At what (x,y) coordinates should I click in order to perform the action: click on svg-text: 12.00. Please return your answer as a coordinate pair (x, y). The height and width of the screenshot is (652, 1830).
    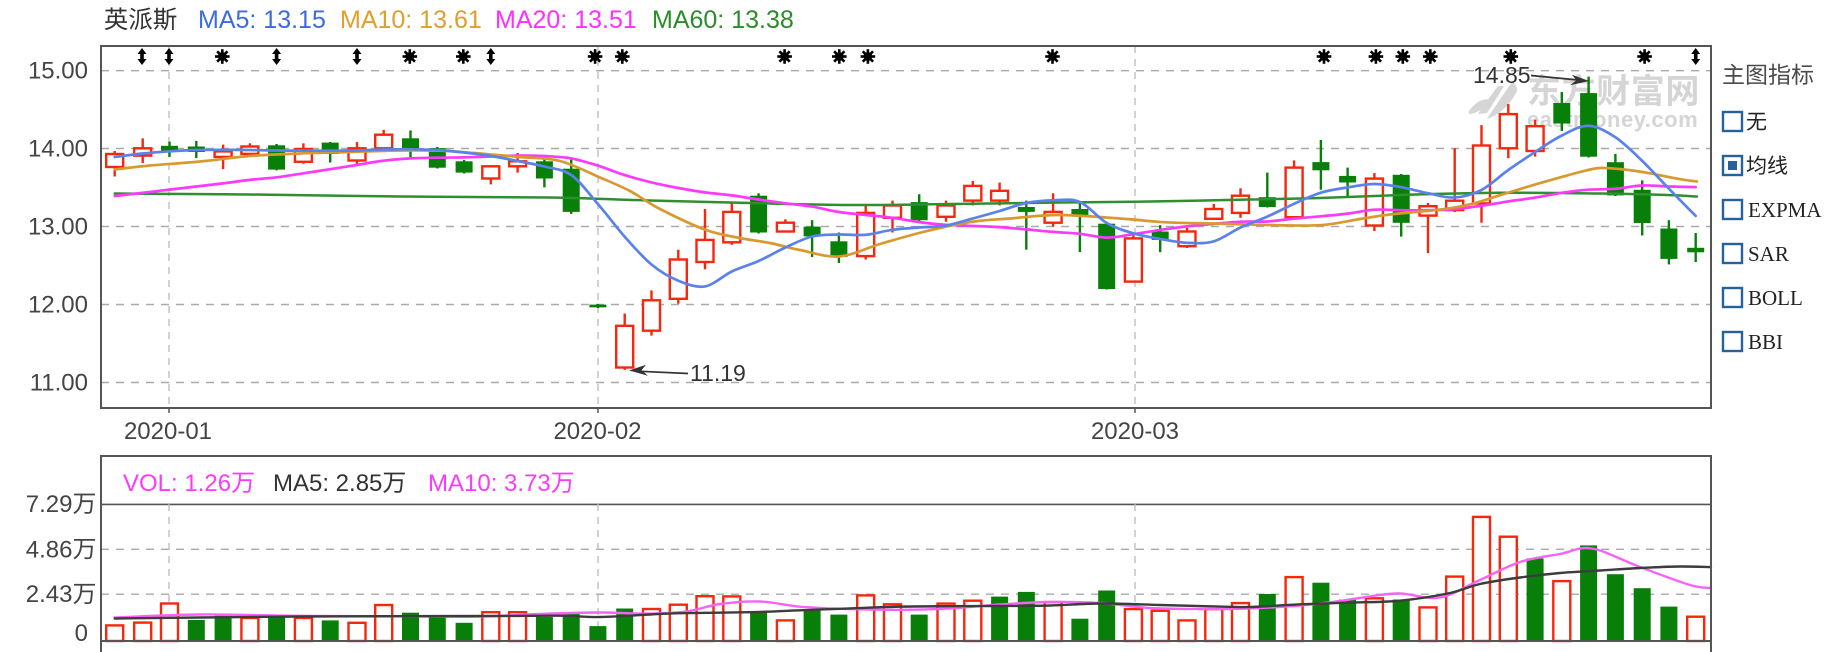
    Looking at the image, I should click on (58, 305).